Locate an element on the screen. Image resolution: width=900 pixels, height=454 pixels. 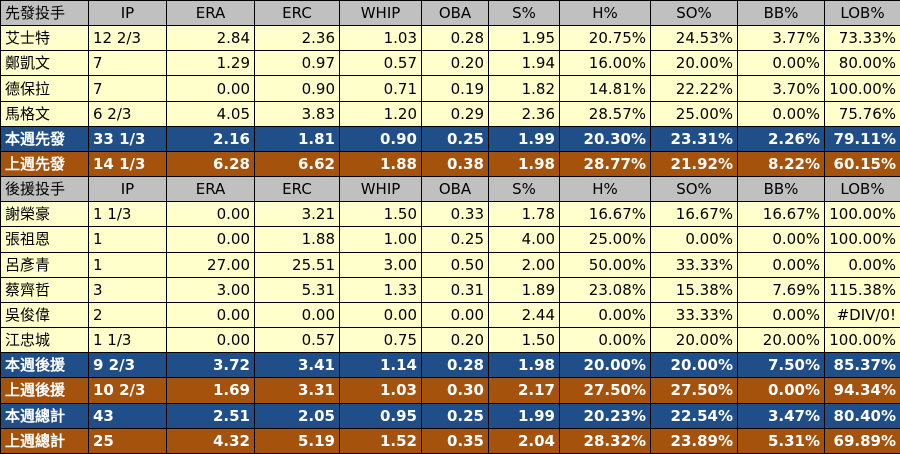
cell-6: 1.95 is located at coordinates (524, 38).